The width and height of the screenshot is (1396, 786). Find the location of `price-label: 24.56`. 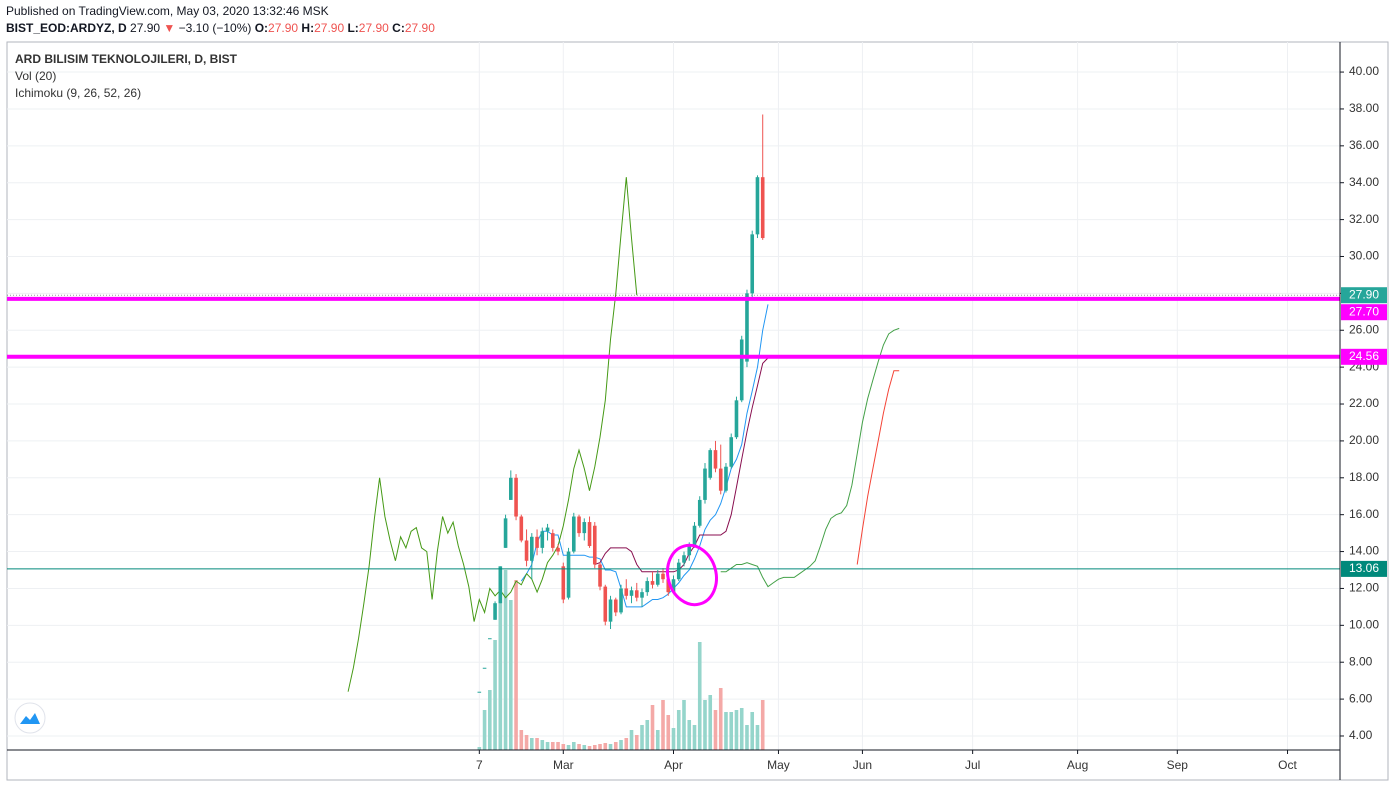

price-label: 24.56 is located at coordinates (1364, 356).